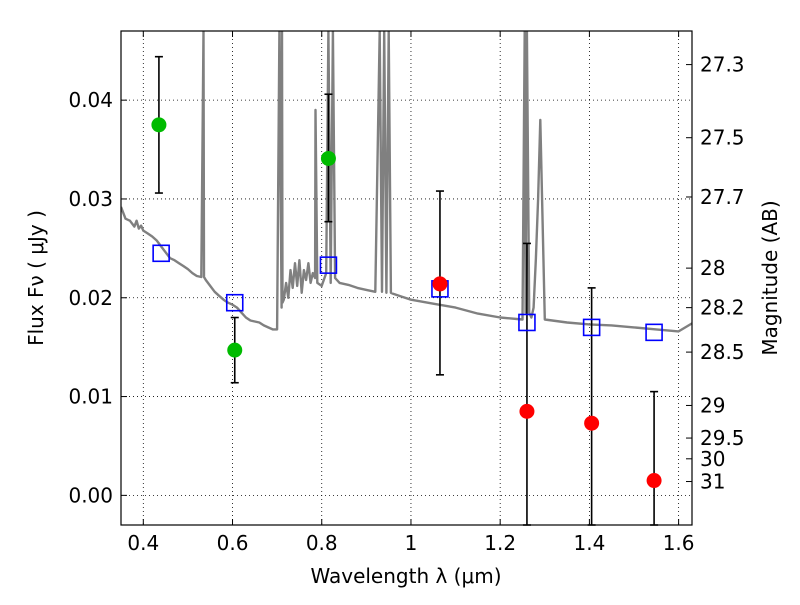  Describe the element at coordinates (722, 438) in the screenshot. I see `y2-tick-label: 29.5` at that location.